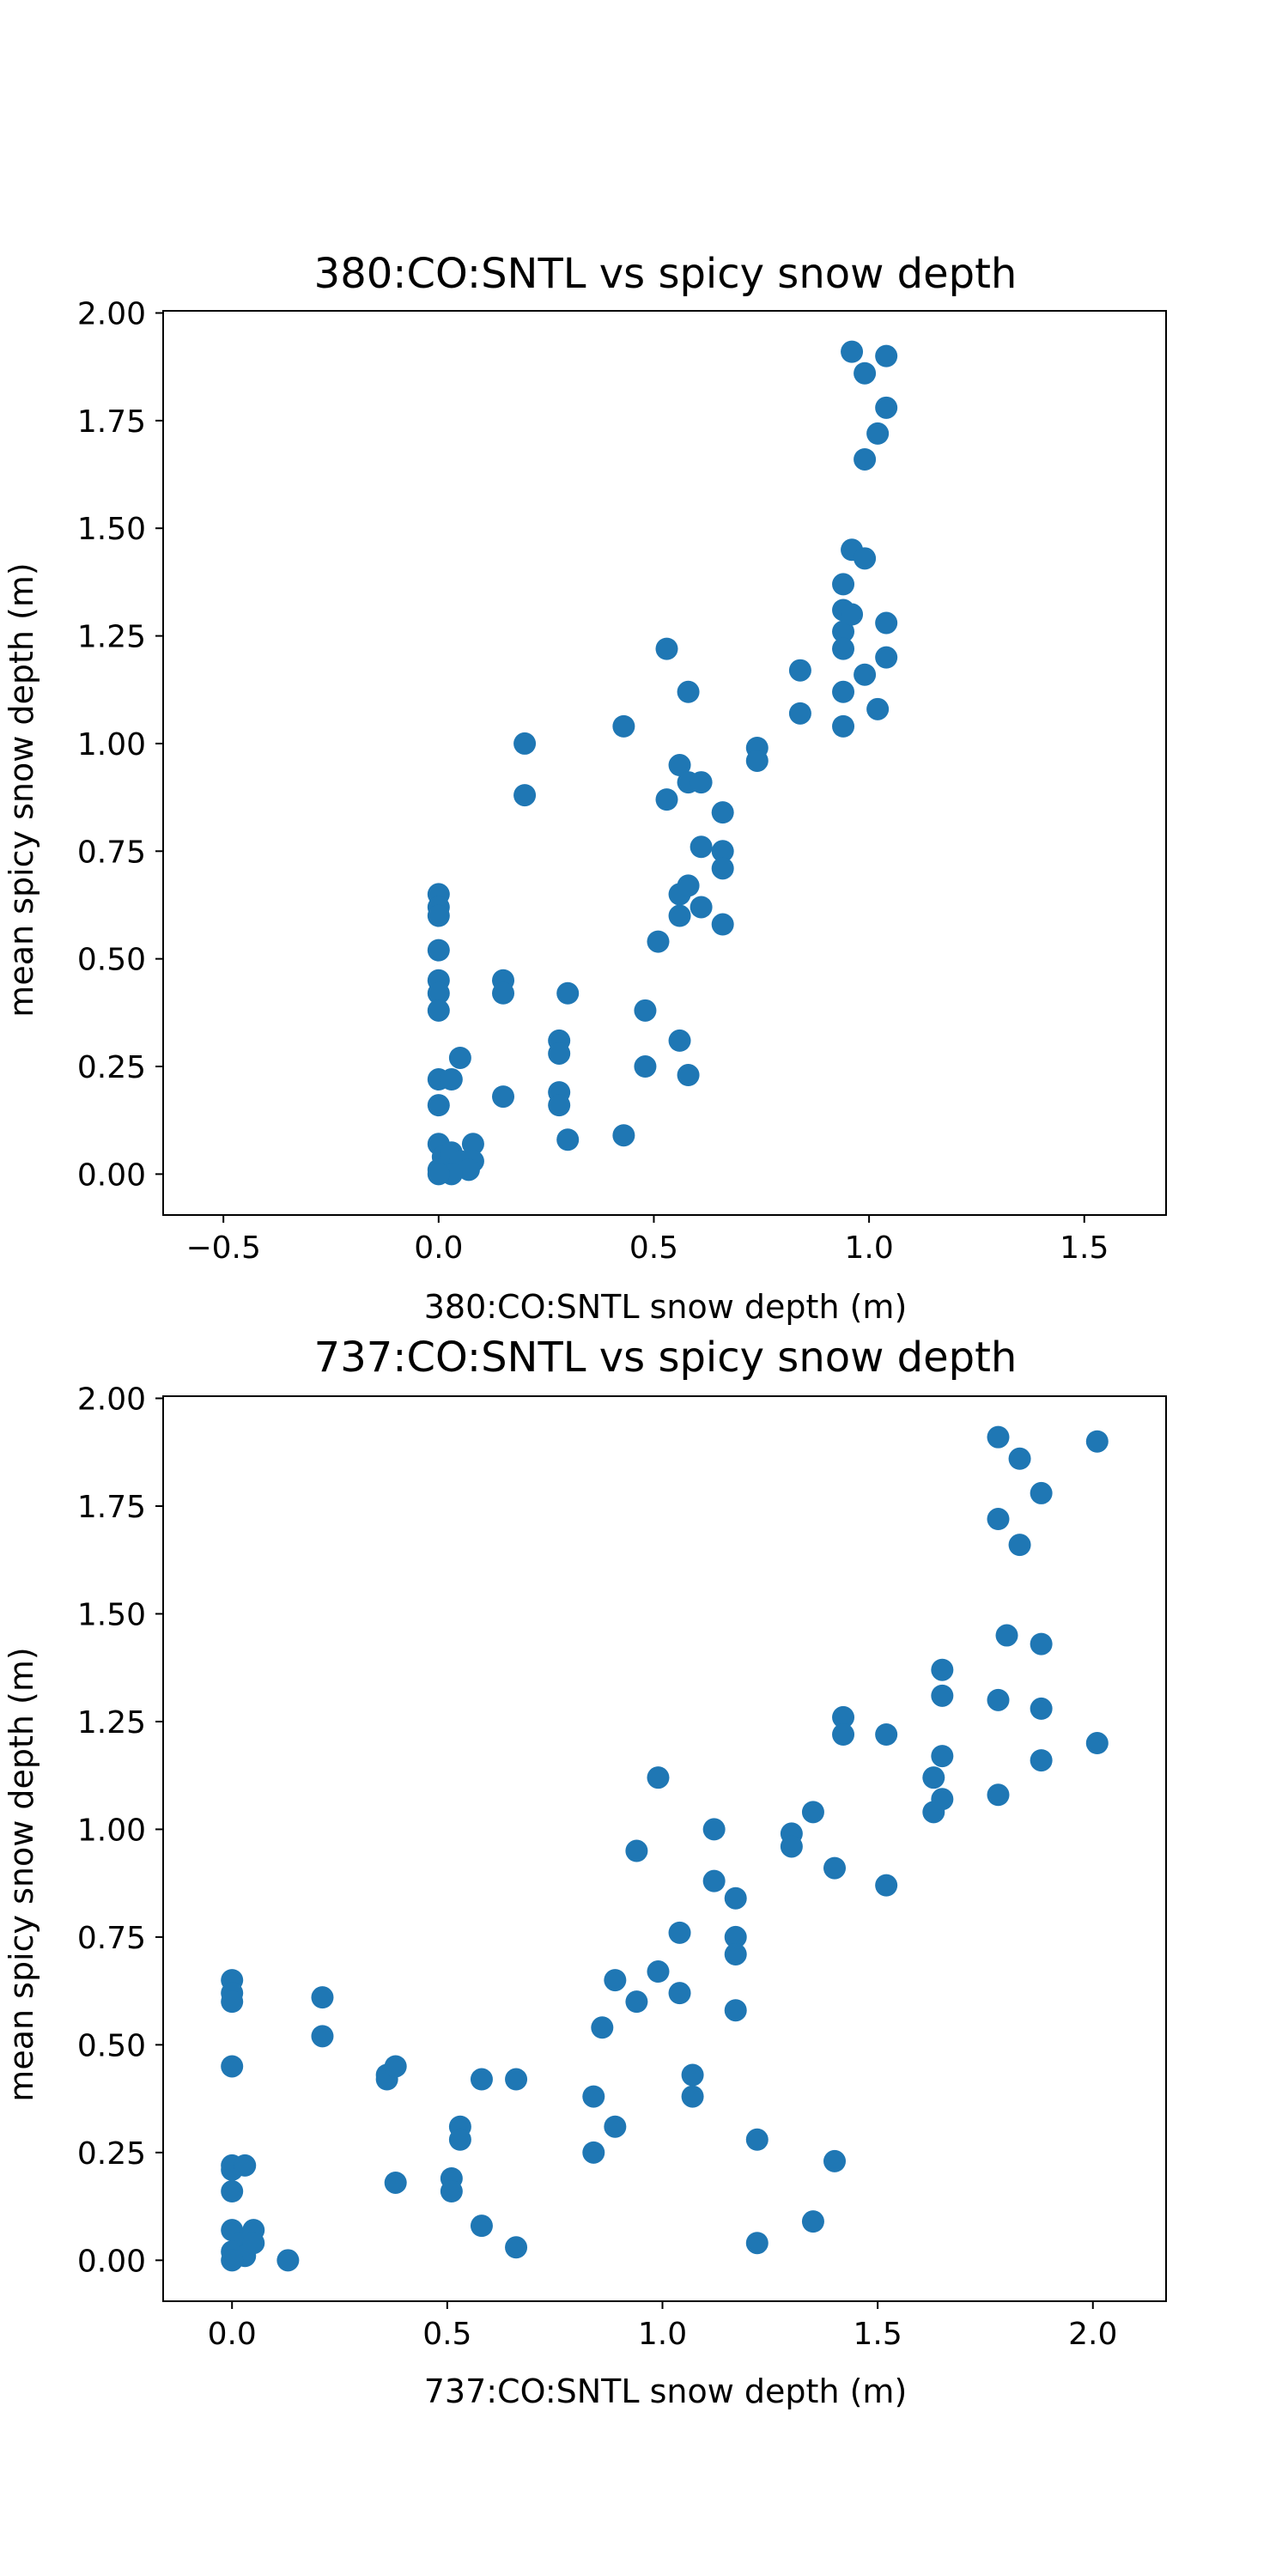 The width and height of the screenshot is (1288, 2576). What do you see at coordinates (666, 1307) in the screenshot?
I see `x-axis-label: 380:CO:SNTL snow depth (m)` at bounding box center [666, 1307].